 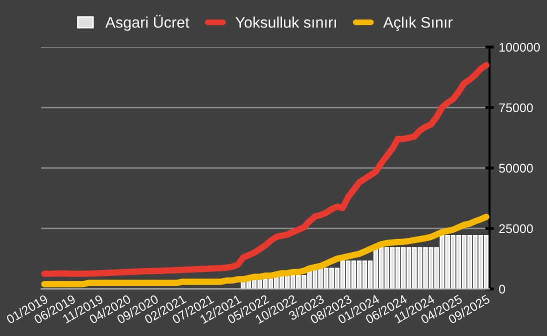 I want to click on y-tick-label: 25000, so click(x=516, y=229).